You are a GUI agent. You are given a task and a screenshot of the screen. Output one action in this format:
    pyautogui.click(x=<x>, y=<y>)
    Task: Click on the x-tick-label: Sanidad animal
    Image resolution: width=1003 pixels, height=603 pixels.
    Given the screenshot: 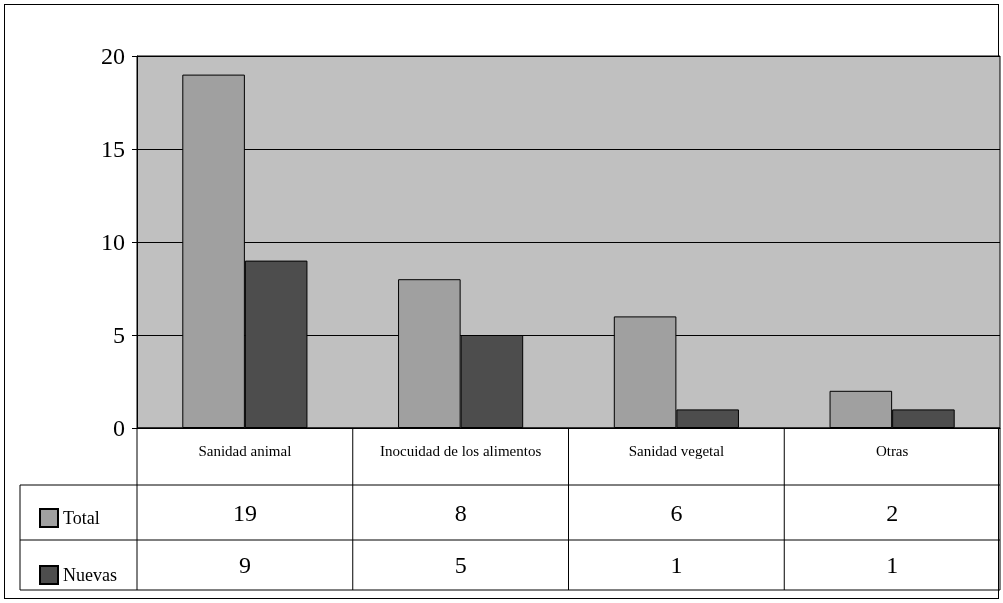 What is the action you would take?
    pyautogui.click(x=245, y=451)
    